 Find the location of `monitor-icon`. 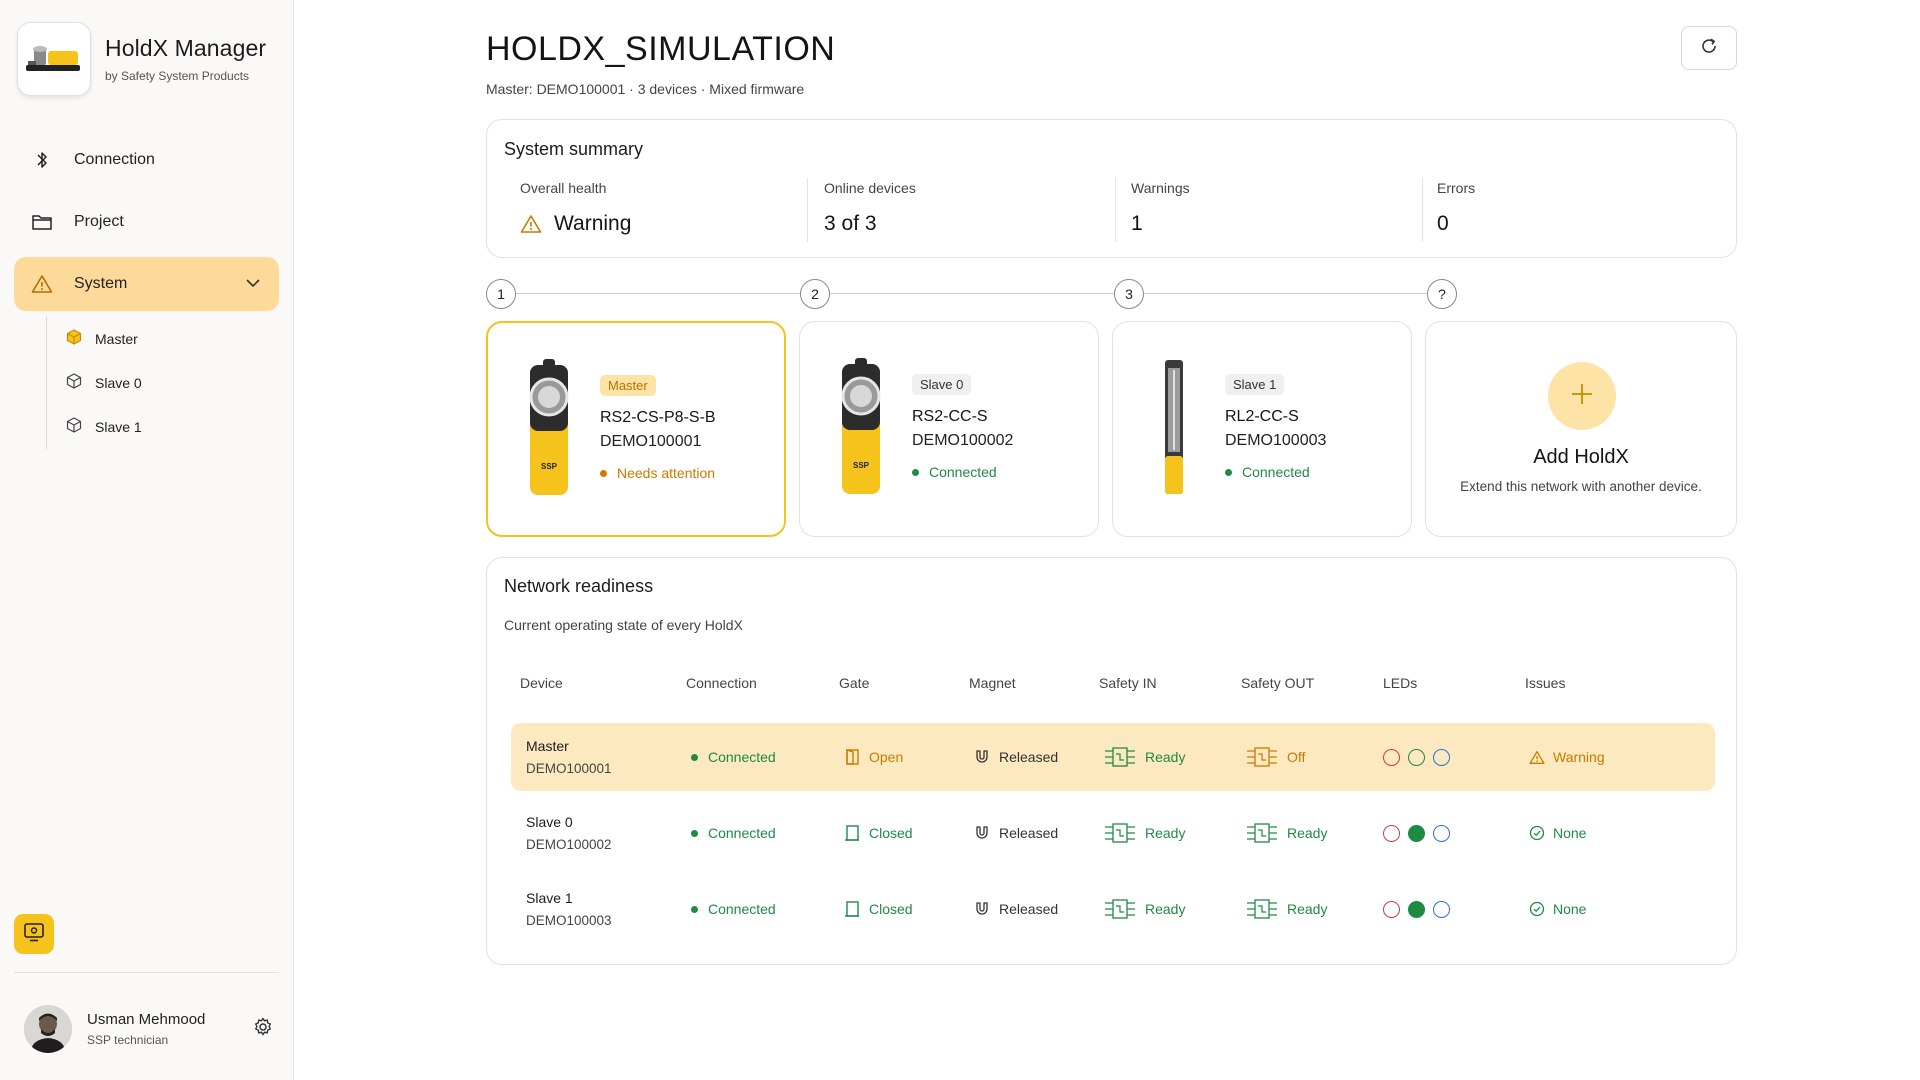

monitor-icon is located at coordinates (34, 934).